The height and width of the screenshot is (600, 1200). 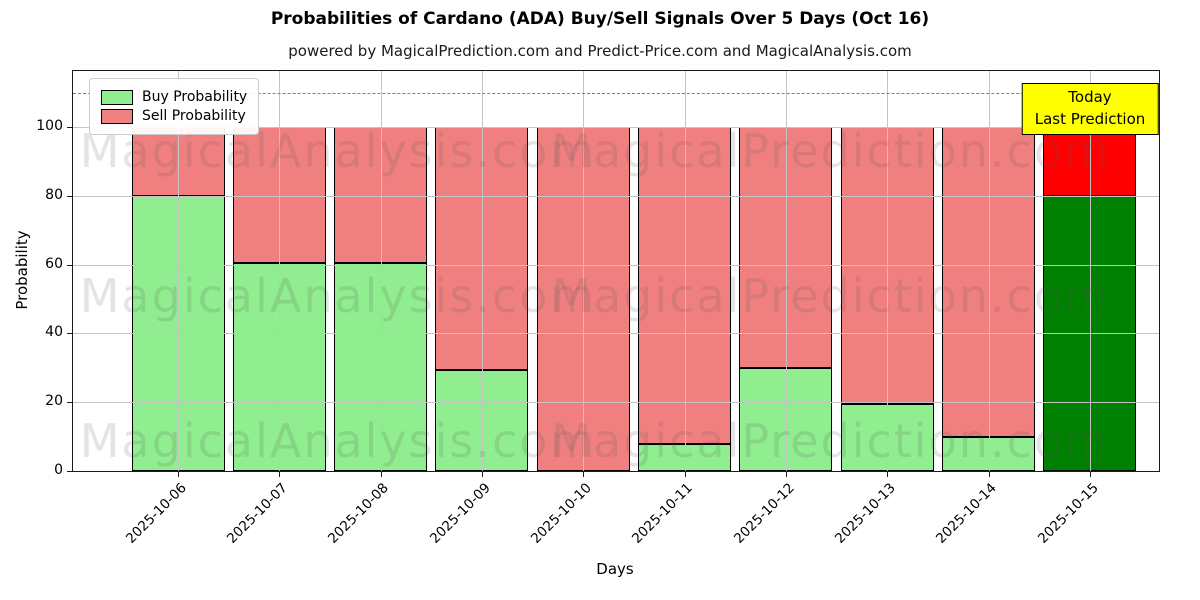 What do you see at coordinates (58, 470) in the screenshot?
I see `y-tick-label: 0` at bounding box center [58, 470].